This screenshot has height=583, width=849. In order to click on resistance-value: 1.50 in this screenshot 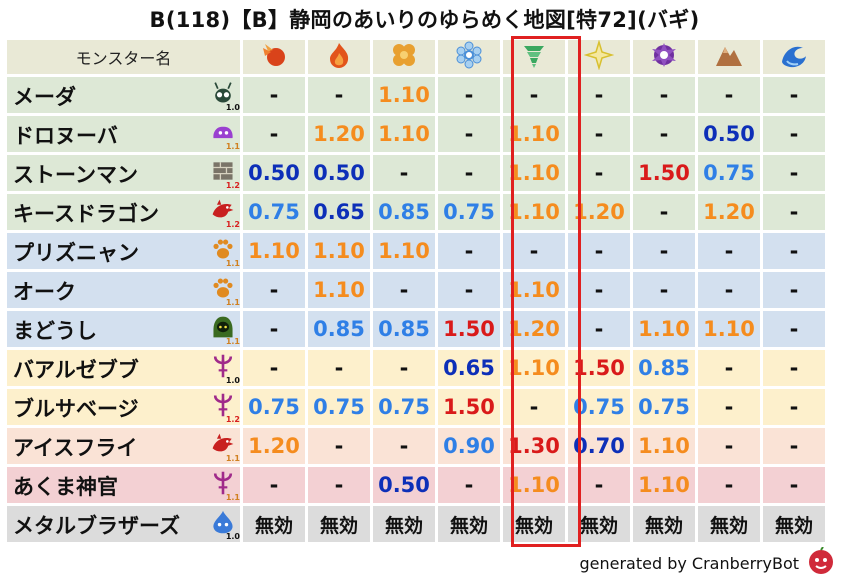, I will do `click(469, 329)`.